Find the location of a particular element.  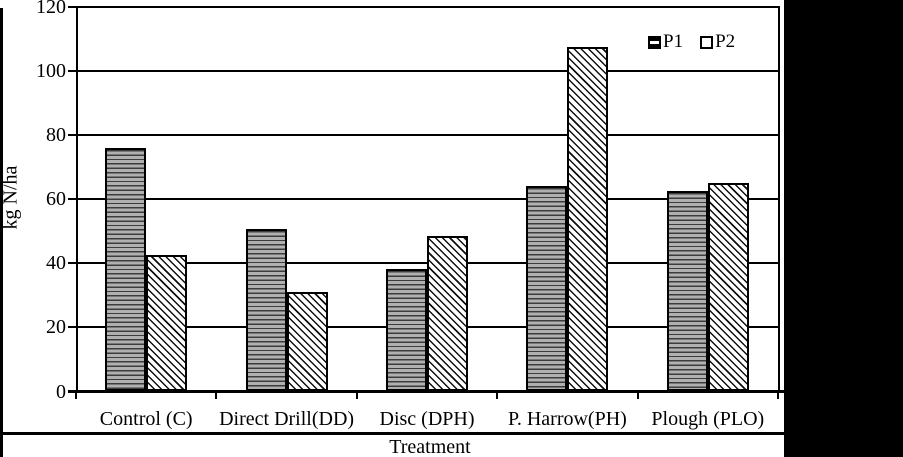

legend-item-p1: P1 is located at coordinates (665, 42).